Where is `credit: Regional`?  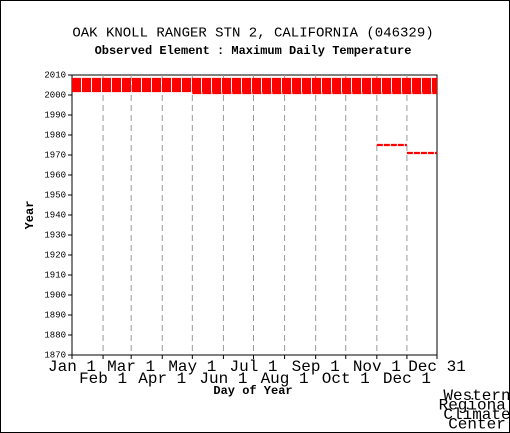 credit: Regional is located at coordinates (474, 406).